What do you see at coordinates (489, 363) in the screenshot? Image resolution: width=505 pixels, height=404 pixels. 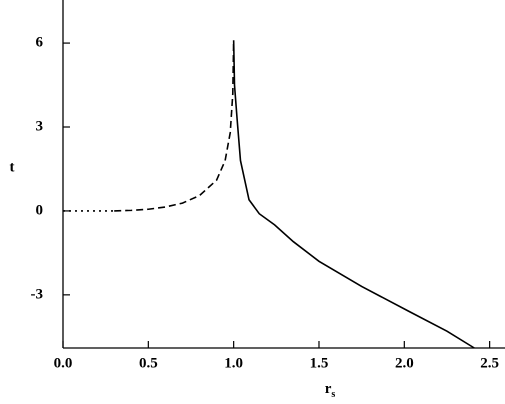 I see `x-tick-label: 2.5` at bounding box center [489, 363].